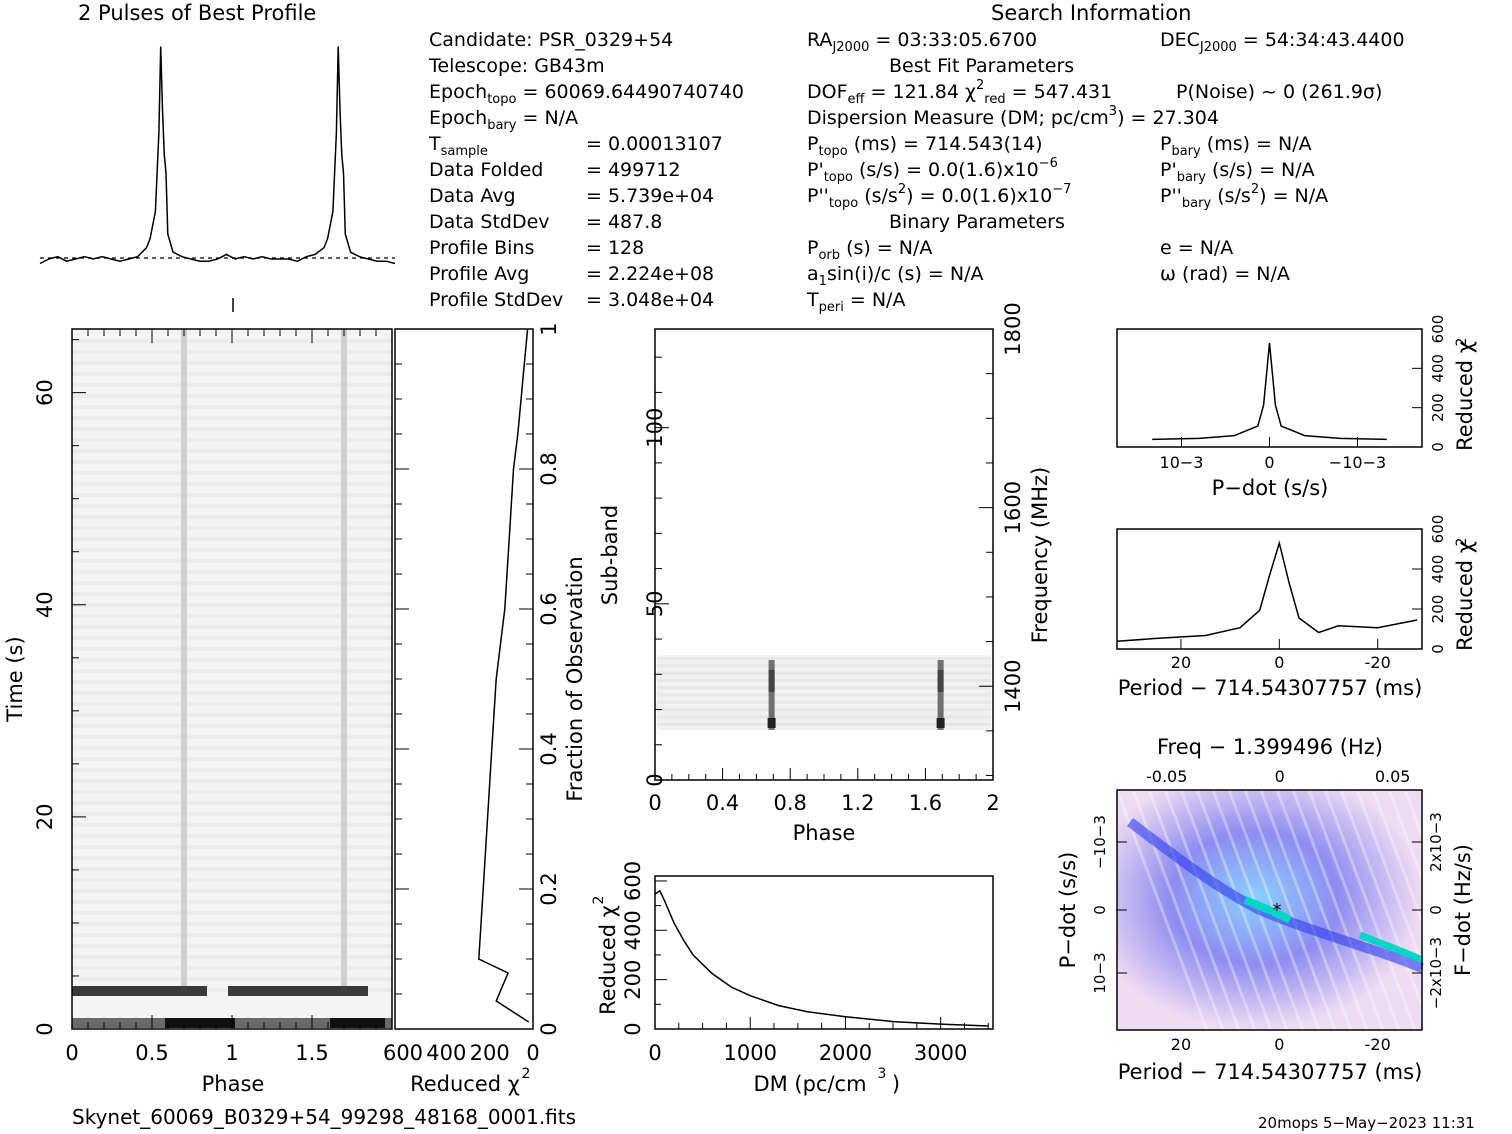  What do you see at coordinates (1168, 118) in the screenshot?
I see `dm-value: ) = 27.304` at bounding box center [1168, 118].